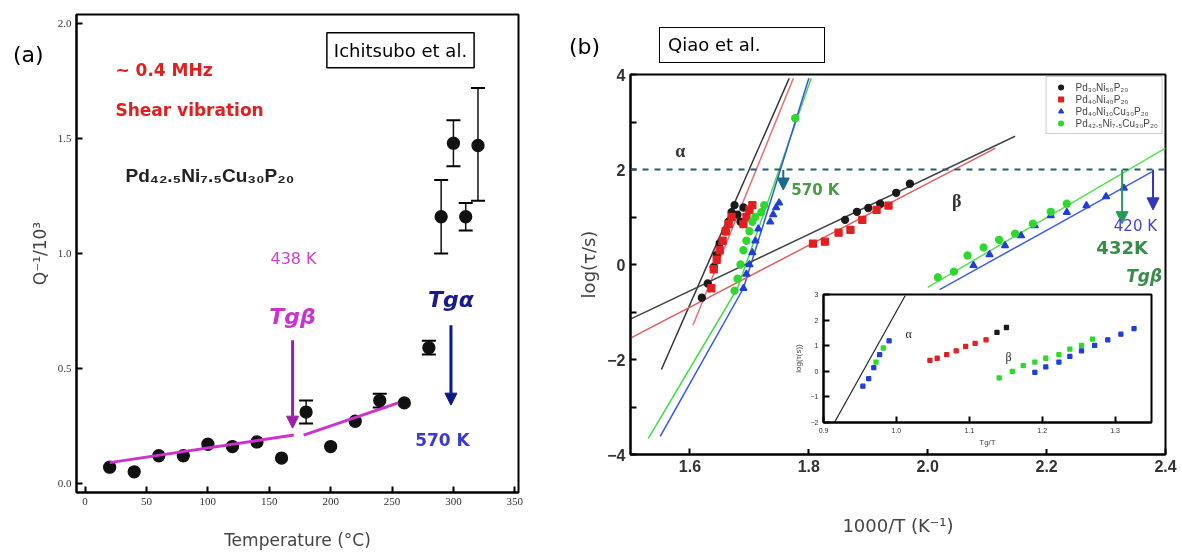 The width and height of the screenshot is (1182, 552). What do you see at coordinates (1116, 123) in the screenshot?
I see `legend-label: Pd₄₂.₅Ni₇.₅Cu₃₀P₂₀` at bounding box center [1116, 123].